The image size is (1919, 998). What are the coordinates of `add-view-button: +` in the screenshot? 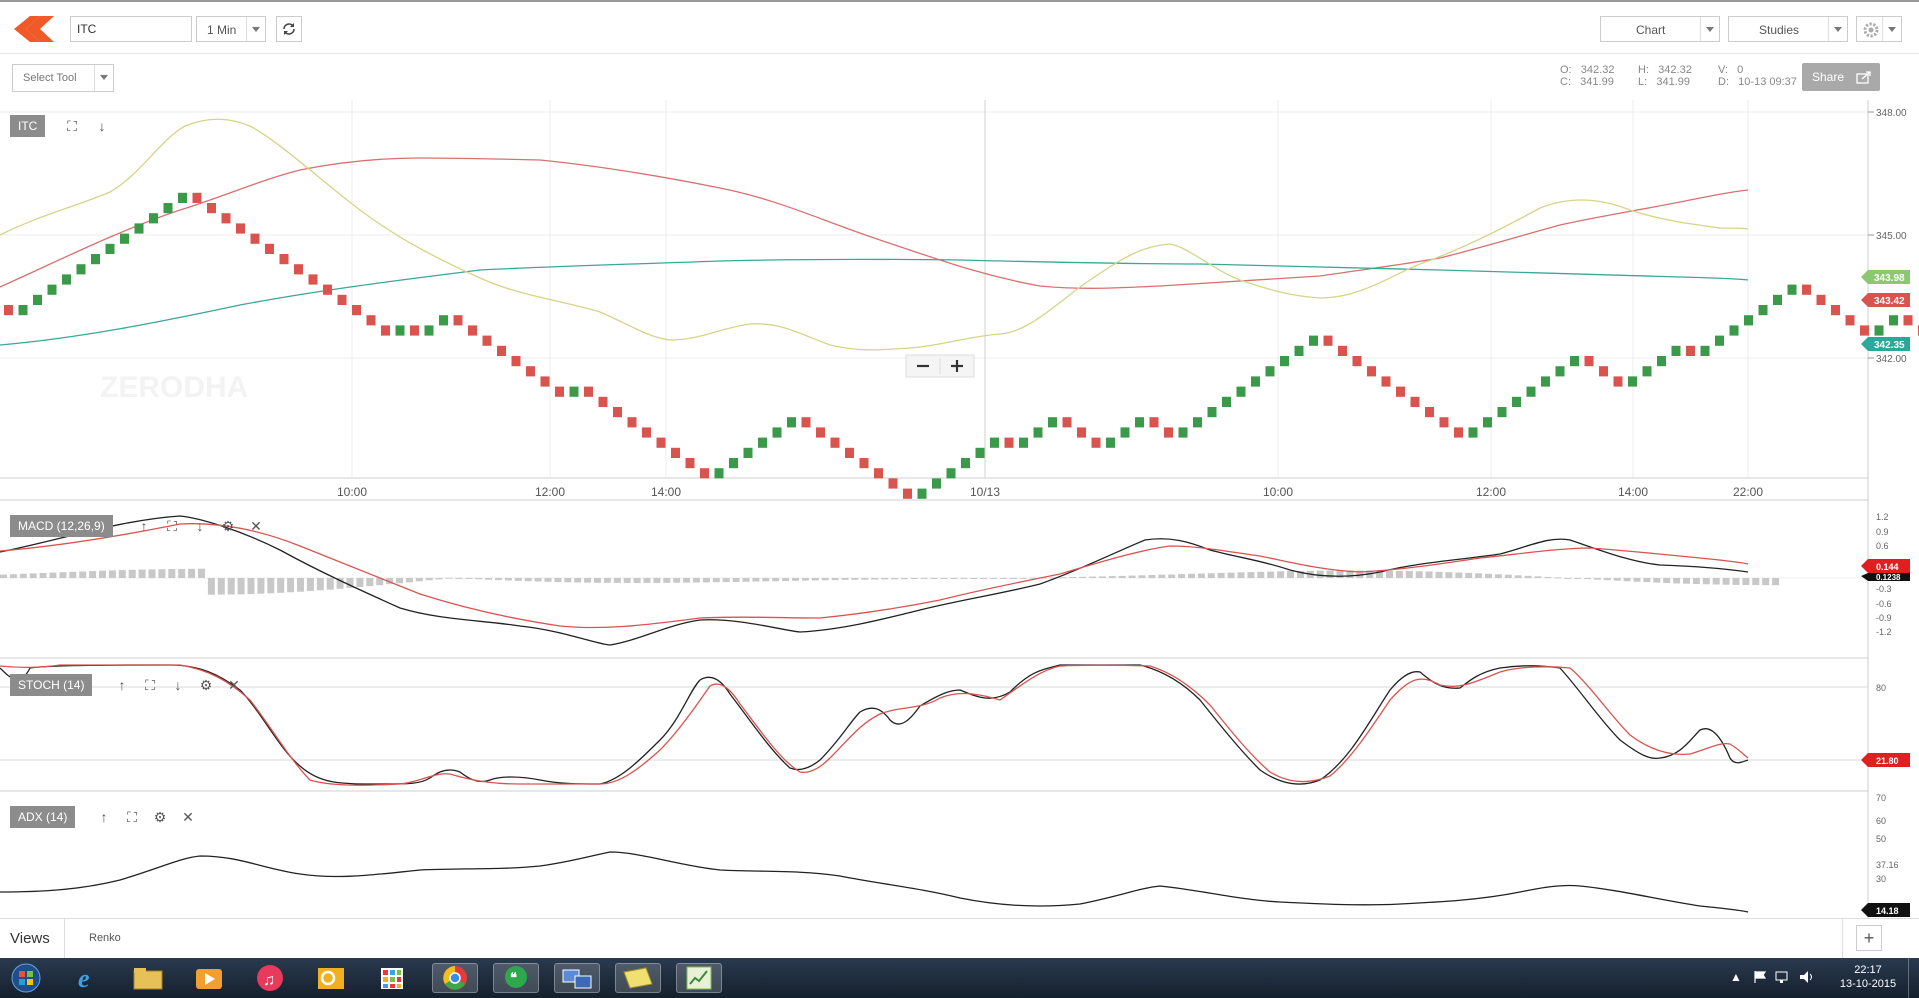 It's located at (1869, 938).